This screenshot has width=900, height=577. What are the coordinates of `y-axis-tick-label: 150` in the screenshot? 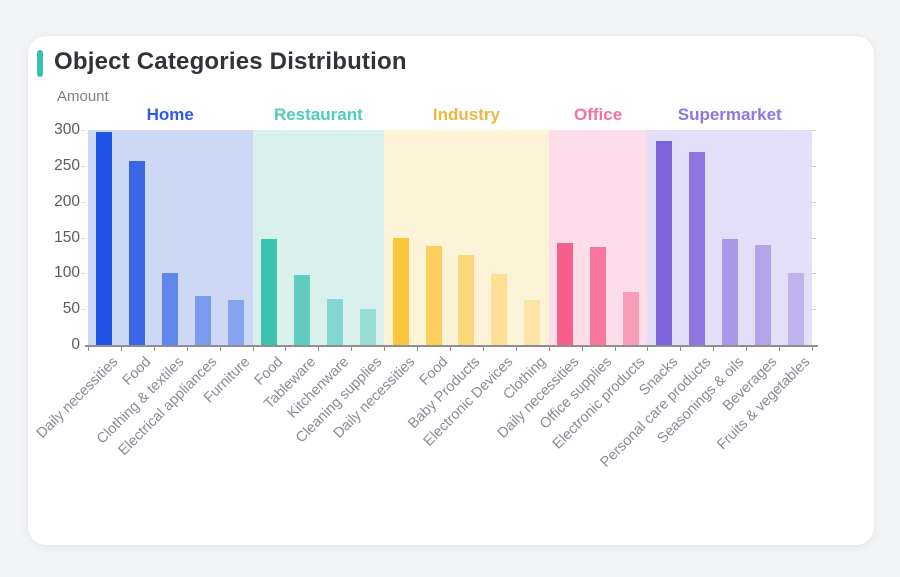 It's located at (67, 237).